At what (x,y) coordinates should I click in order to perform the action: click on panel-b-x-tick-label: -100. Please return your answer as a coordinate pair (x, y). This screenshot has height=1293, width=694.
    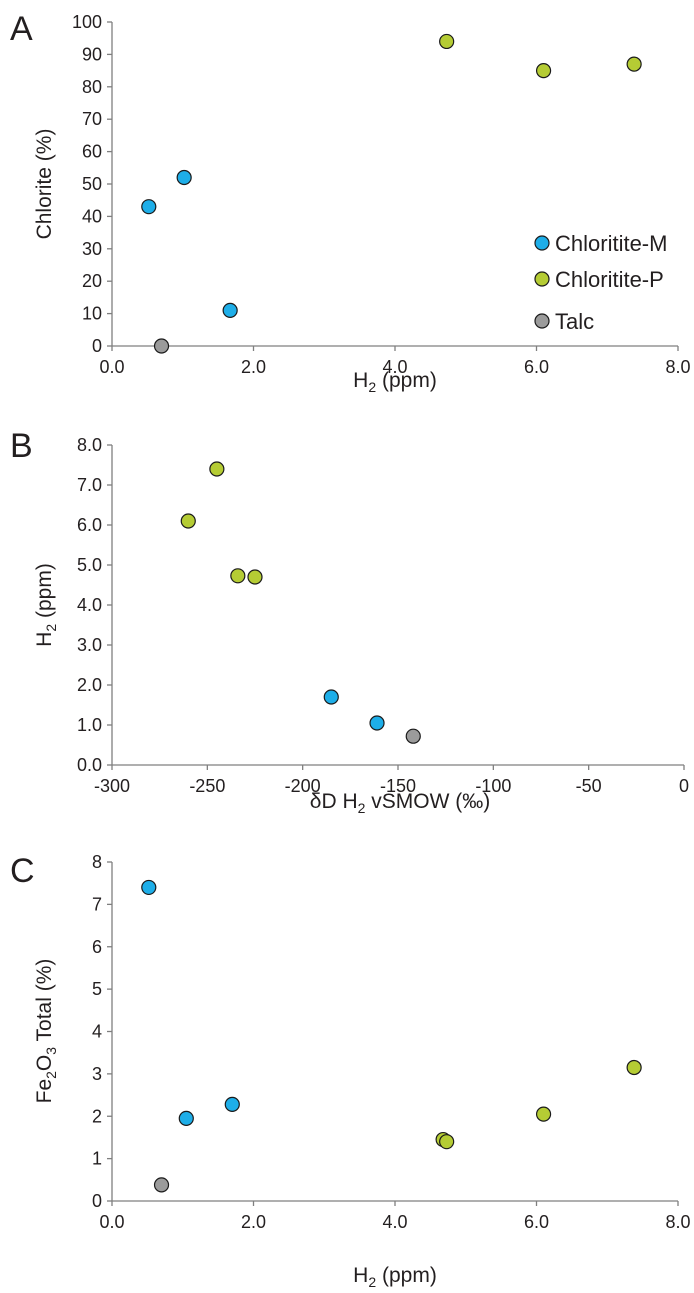
    Looking at the image, I should click on (493, 786).